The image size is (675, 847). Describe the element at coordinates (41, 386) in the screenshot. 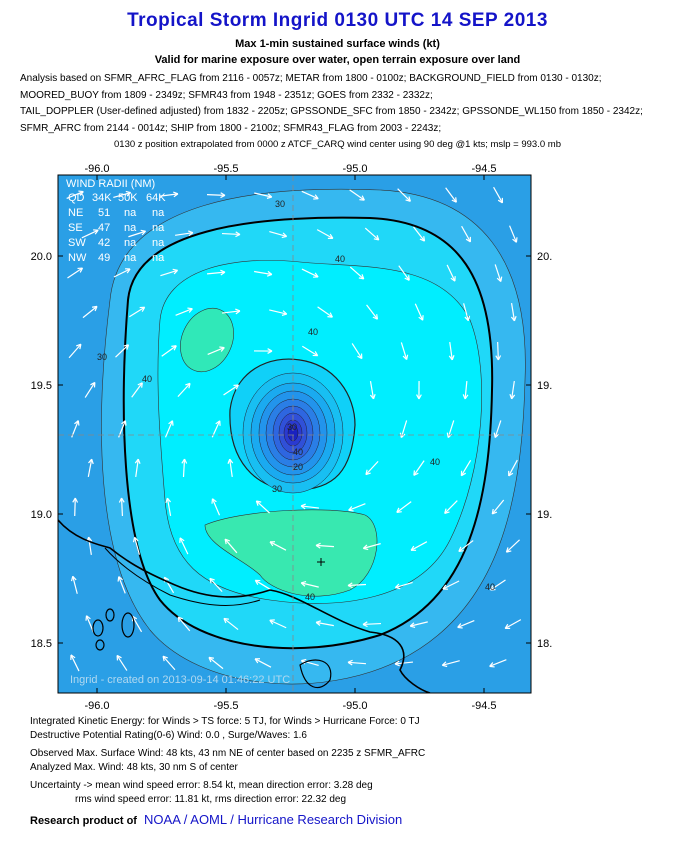

I see `y-tick-label: 19.5` at that location.